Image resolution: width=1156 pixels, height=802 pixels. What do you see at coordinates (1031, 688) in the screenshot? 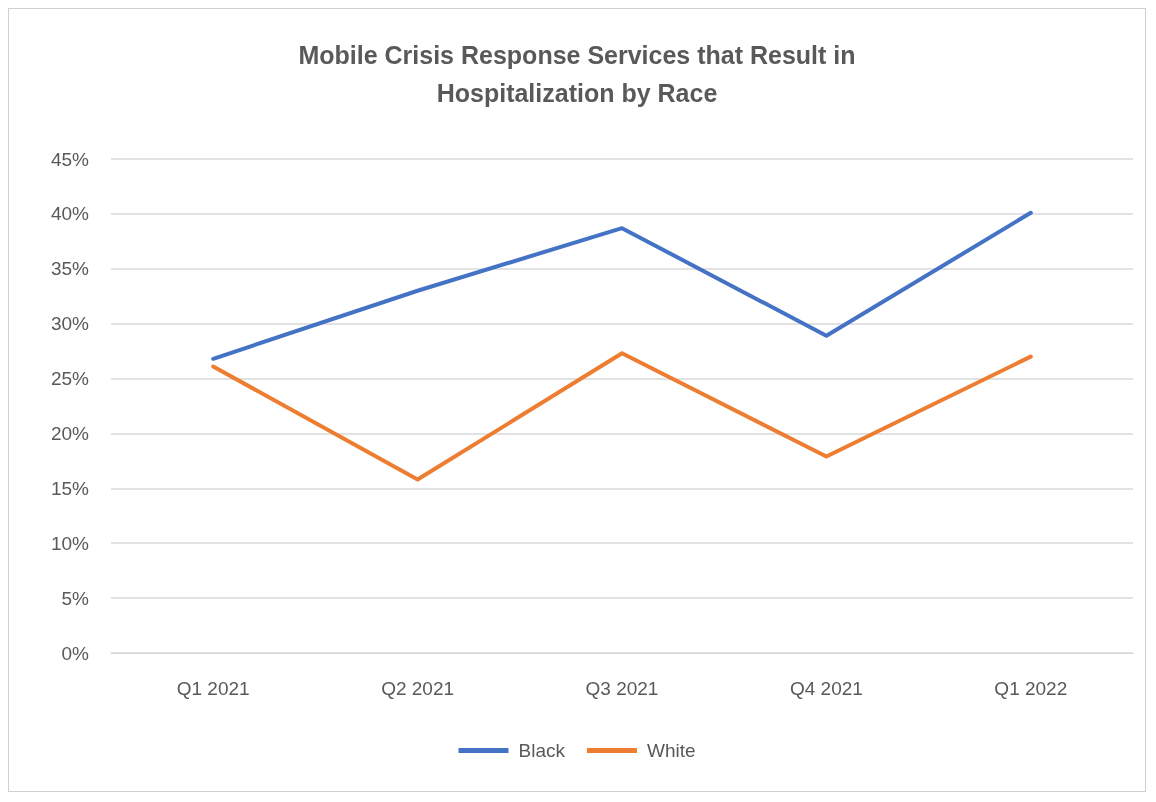
I see `x-tick-label: Q1 2022` at bounding box center [1031, 688].